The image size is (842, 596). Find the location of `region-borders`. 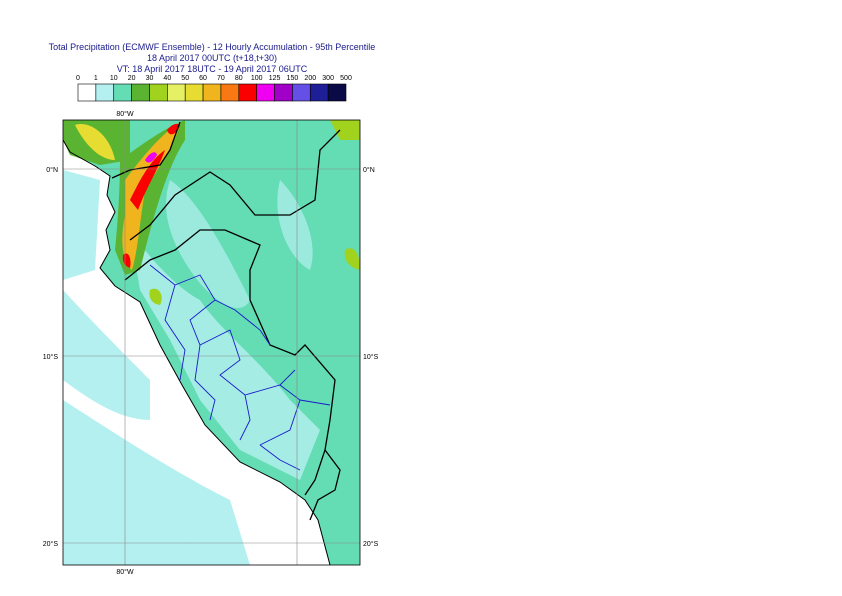

region-borders is located at coordinates (240, 367).